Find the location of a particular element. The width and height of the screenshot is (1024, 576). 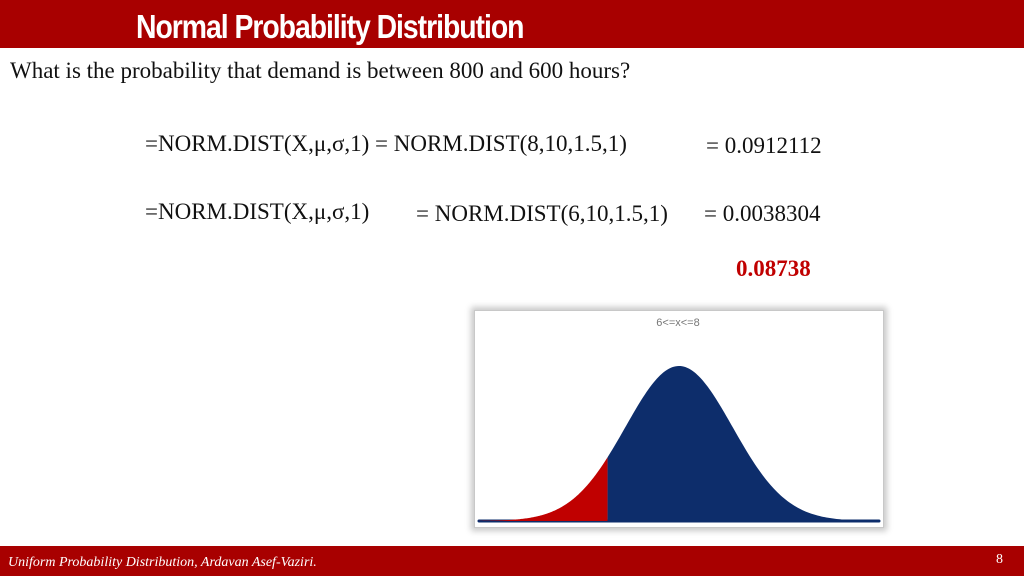

probability-difference: 0.08738 is located at coordinates (773, 268).